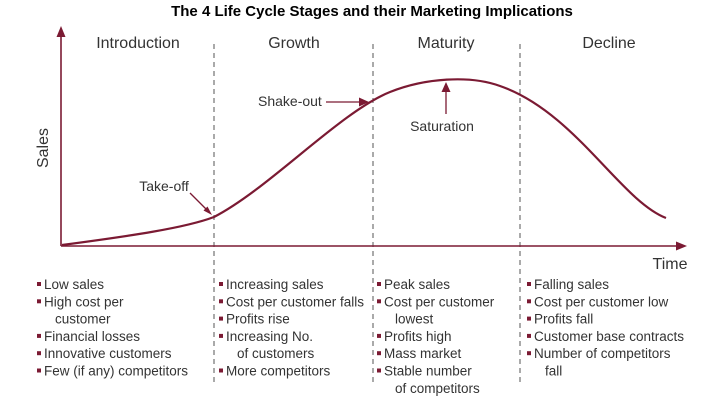 Image resolution: width=720 pixels, height=405 pixels. Describe the element at coordinates (43, 148) in the screenshot. I see `y-axis-label: Sales` at that location.